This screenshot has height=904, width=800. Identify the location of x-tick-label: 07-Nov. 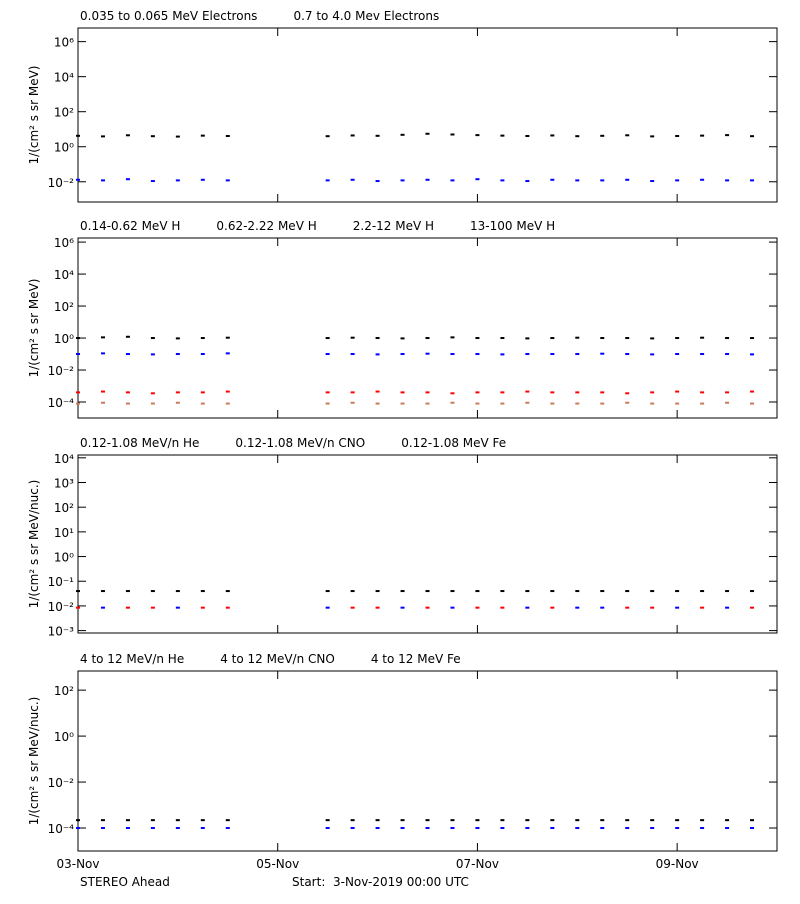
(477, 864).